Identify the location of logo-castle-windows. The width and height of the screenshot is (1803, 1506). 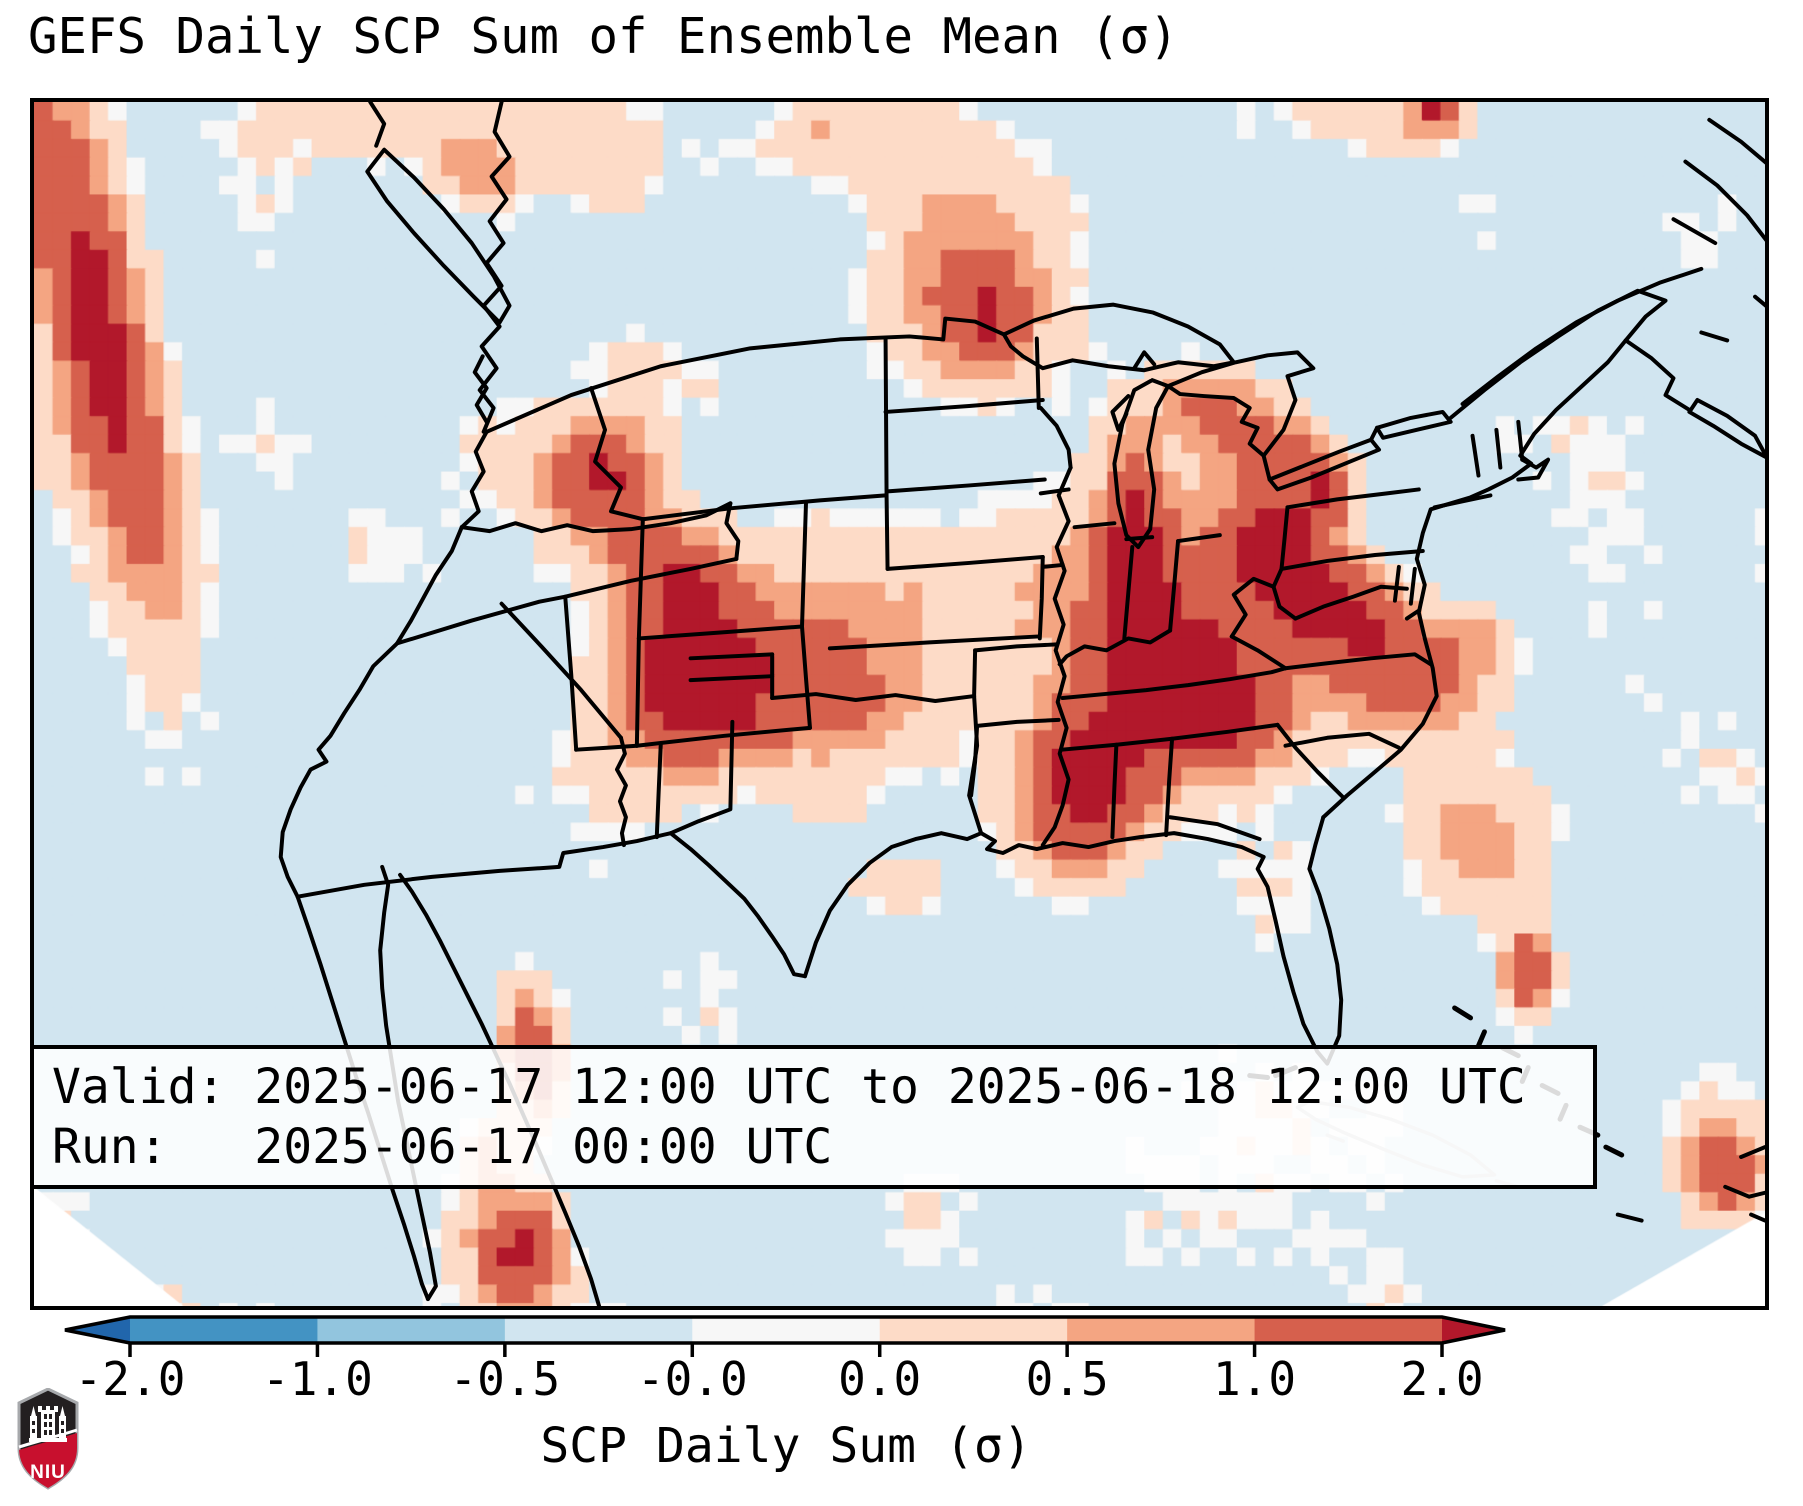
(48, 1424).